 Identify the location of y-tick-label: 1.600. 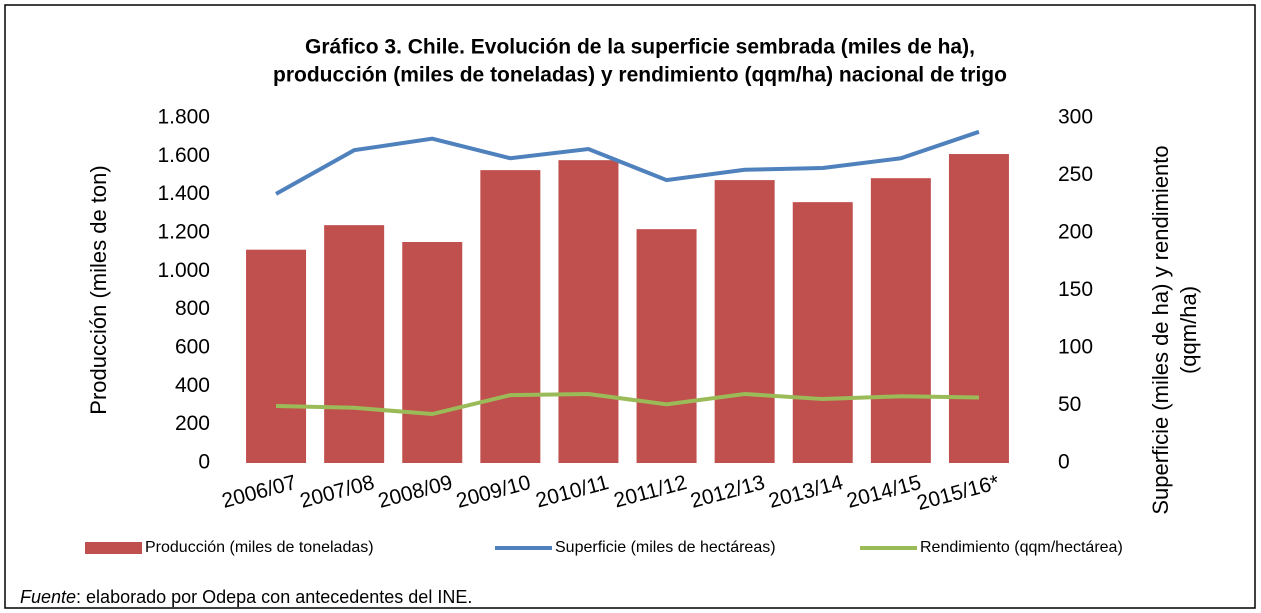
(183, 155).